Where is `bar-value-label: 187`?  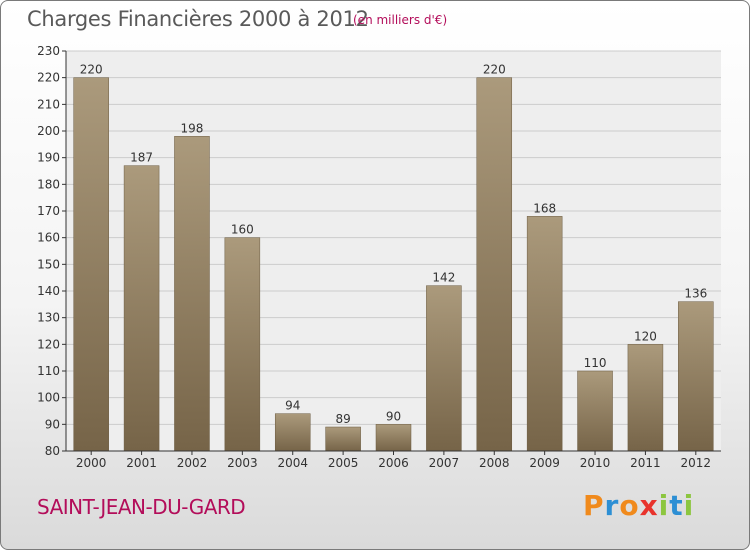 bar-value-label: 187 is located at coordinates (141, 158).